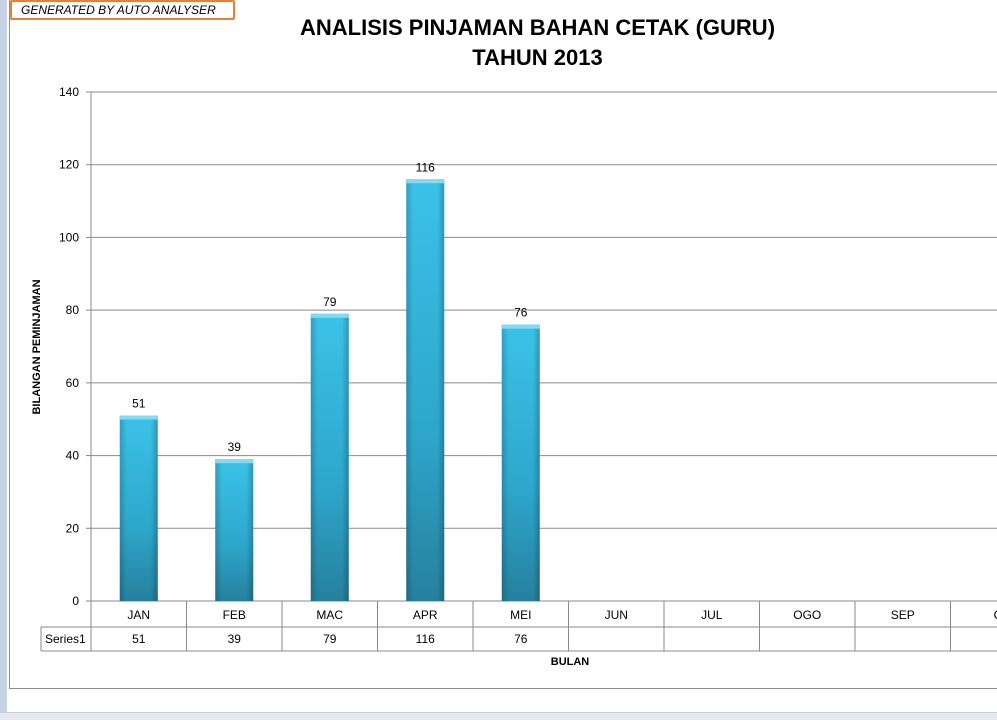  I want to click on x-tick-label: O, so click(995, 615).